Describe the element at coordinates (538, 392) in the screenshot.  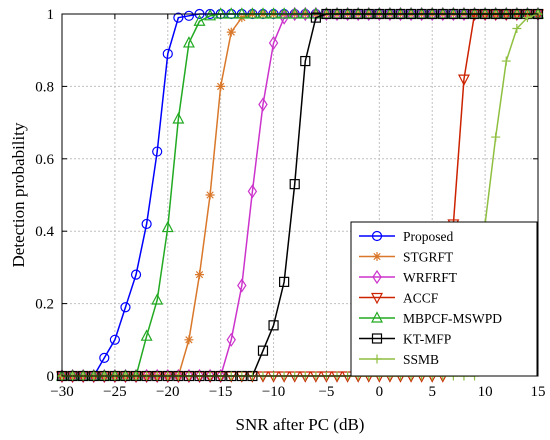
I see `x-tick-label: 15` at that location.